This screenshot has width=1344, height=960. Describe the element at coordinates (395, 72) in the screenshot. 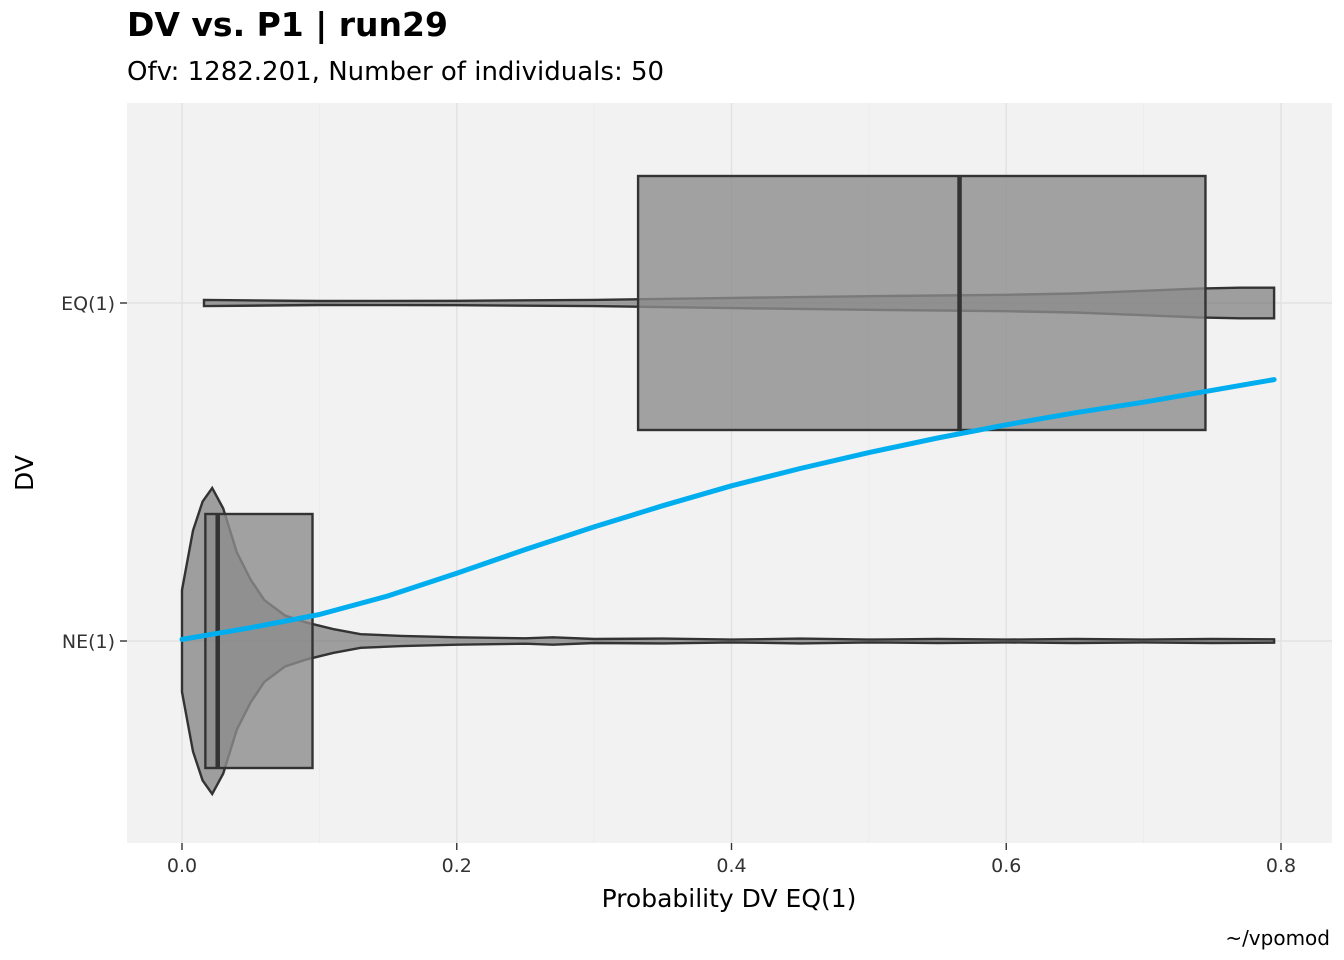

I see `chart-subtitle: Ofv: 1282.201, Number of individuals: 50` at that location.